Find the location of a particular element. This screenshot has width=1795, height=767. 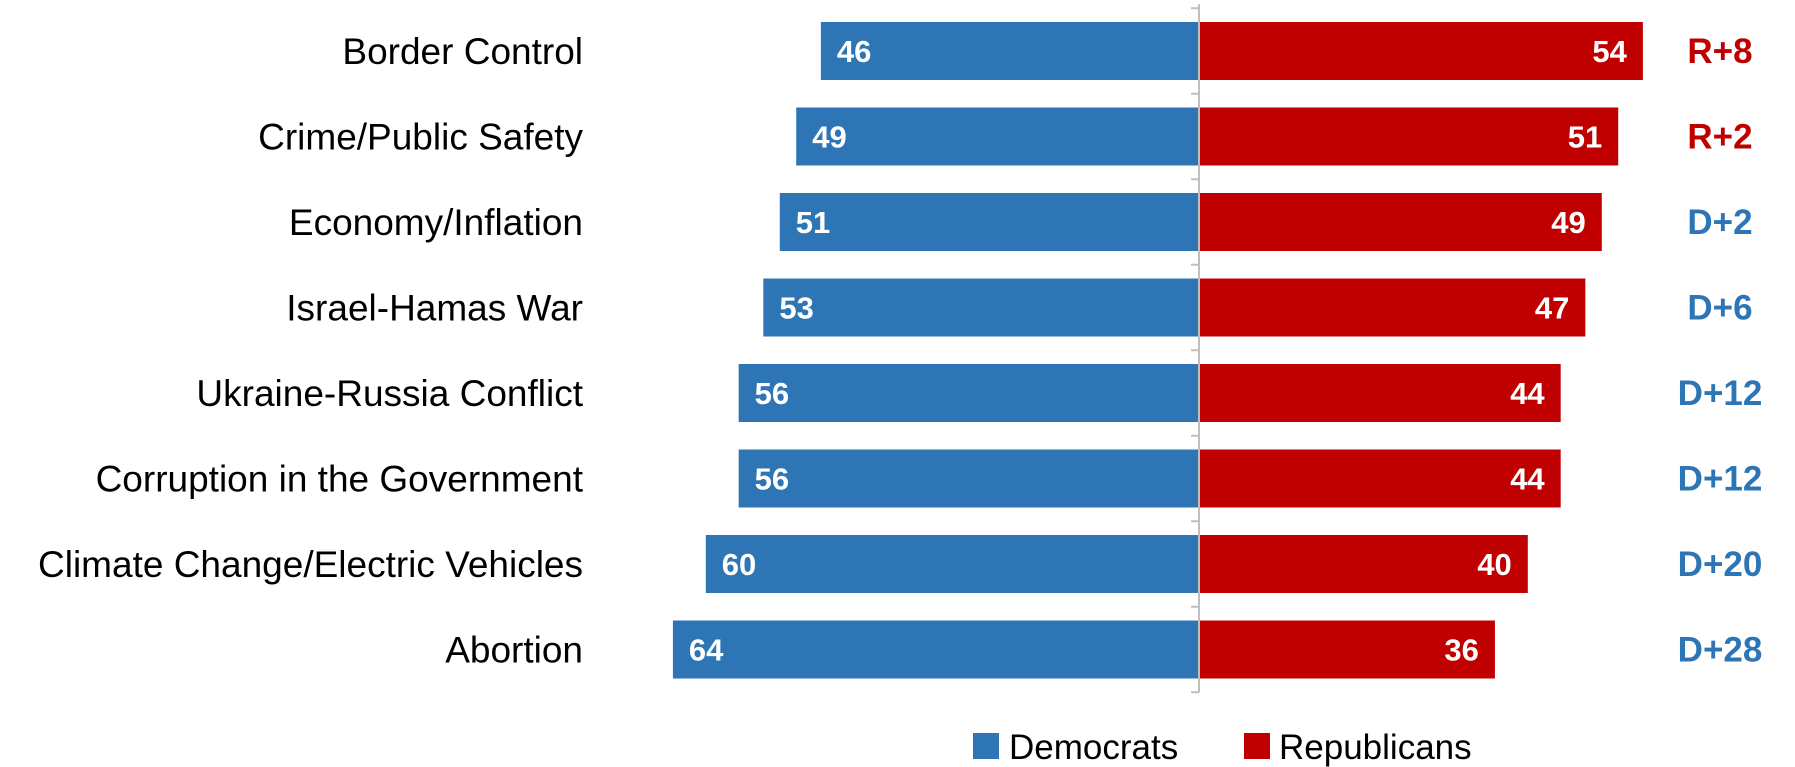

data-label-republicans: 36 is located at coordinates (1461, 650).